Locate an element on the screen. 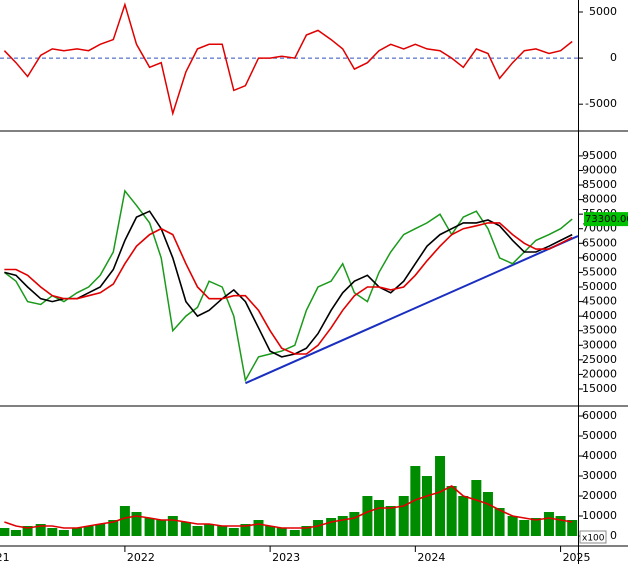  volume-average-line is located at coordinates (288, 507).